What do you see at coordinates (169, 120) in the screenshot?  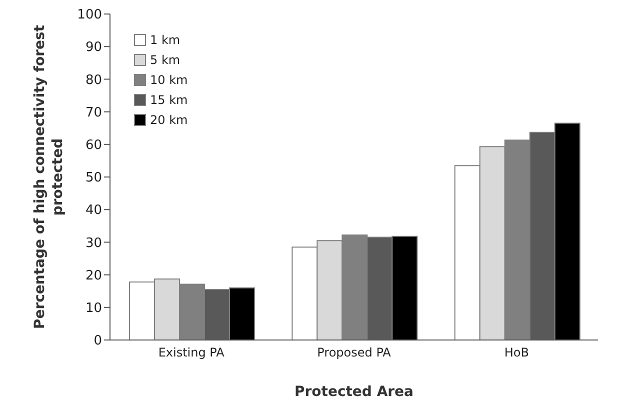 I see `legend-label: 20 km` at bounding box center [169, 120].